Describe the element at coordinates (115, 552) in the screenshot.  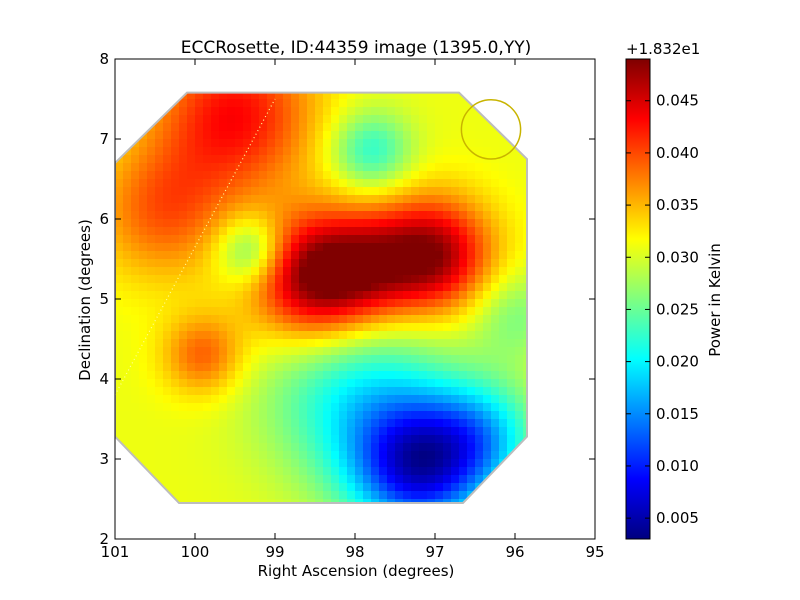
I see `x-tick-label: 101` at that location.